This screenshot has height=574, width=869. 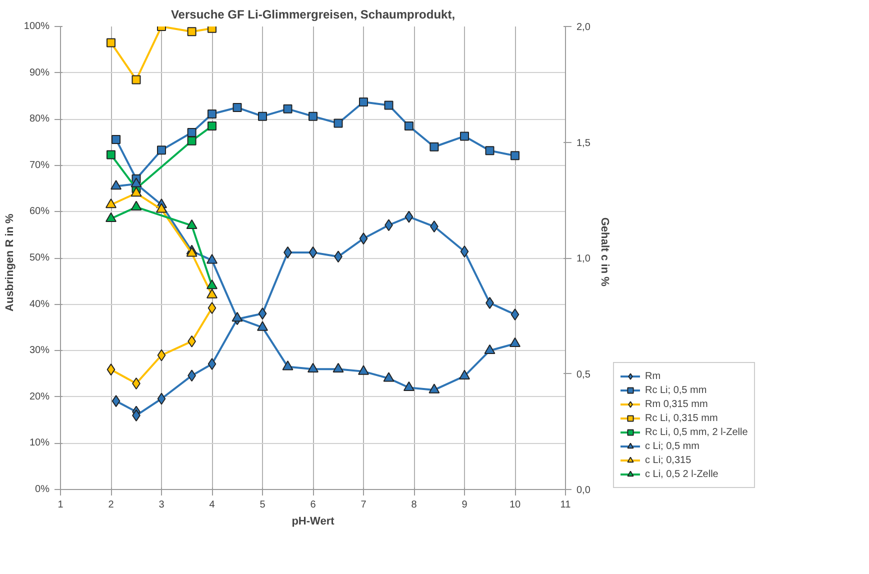 I want to click on y-tick-label: 30%, so click(x=39, y=350).